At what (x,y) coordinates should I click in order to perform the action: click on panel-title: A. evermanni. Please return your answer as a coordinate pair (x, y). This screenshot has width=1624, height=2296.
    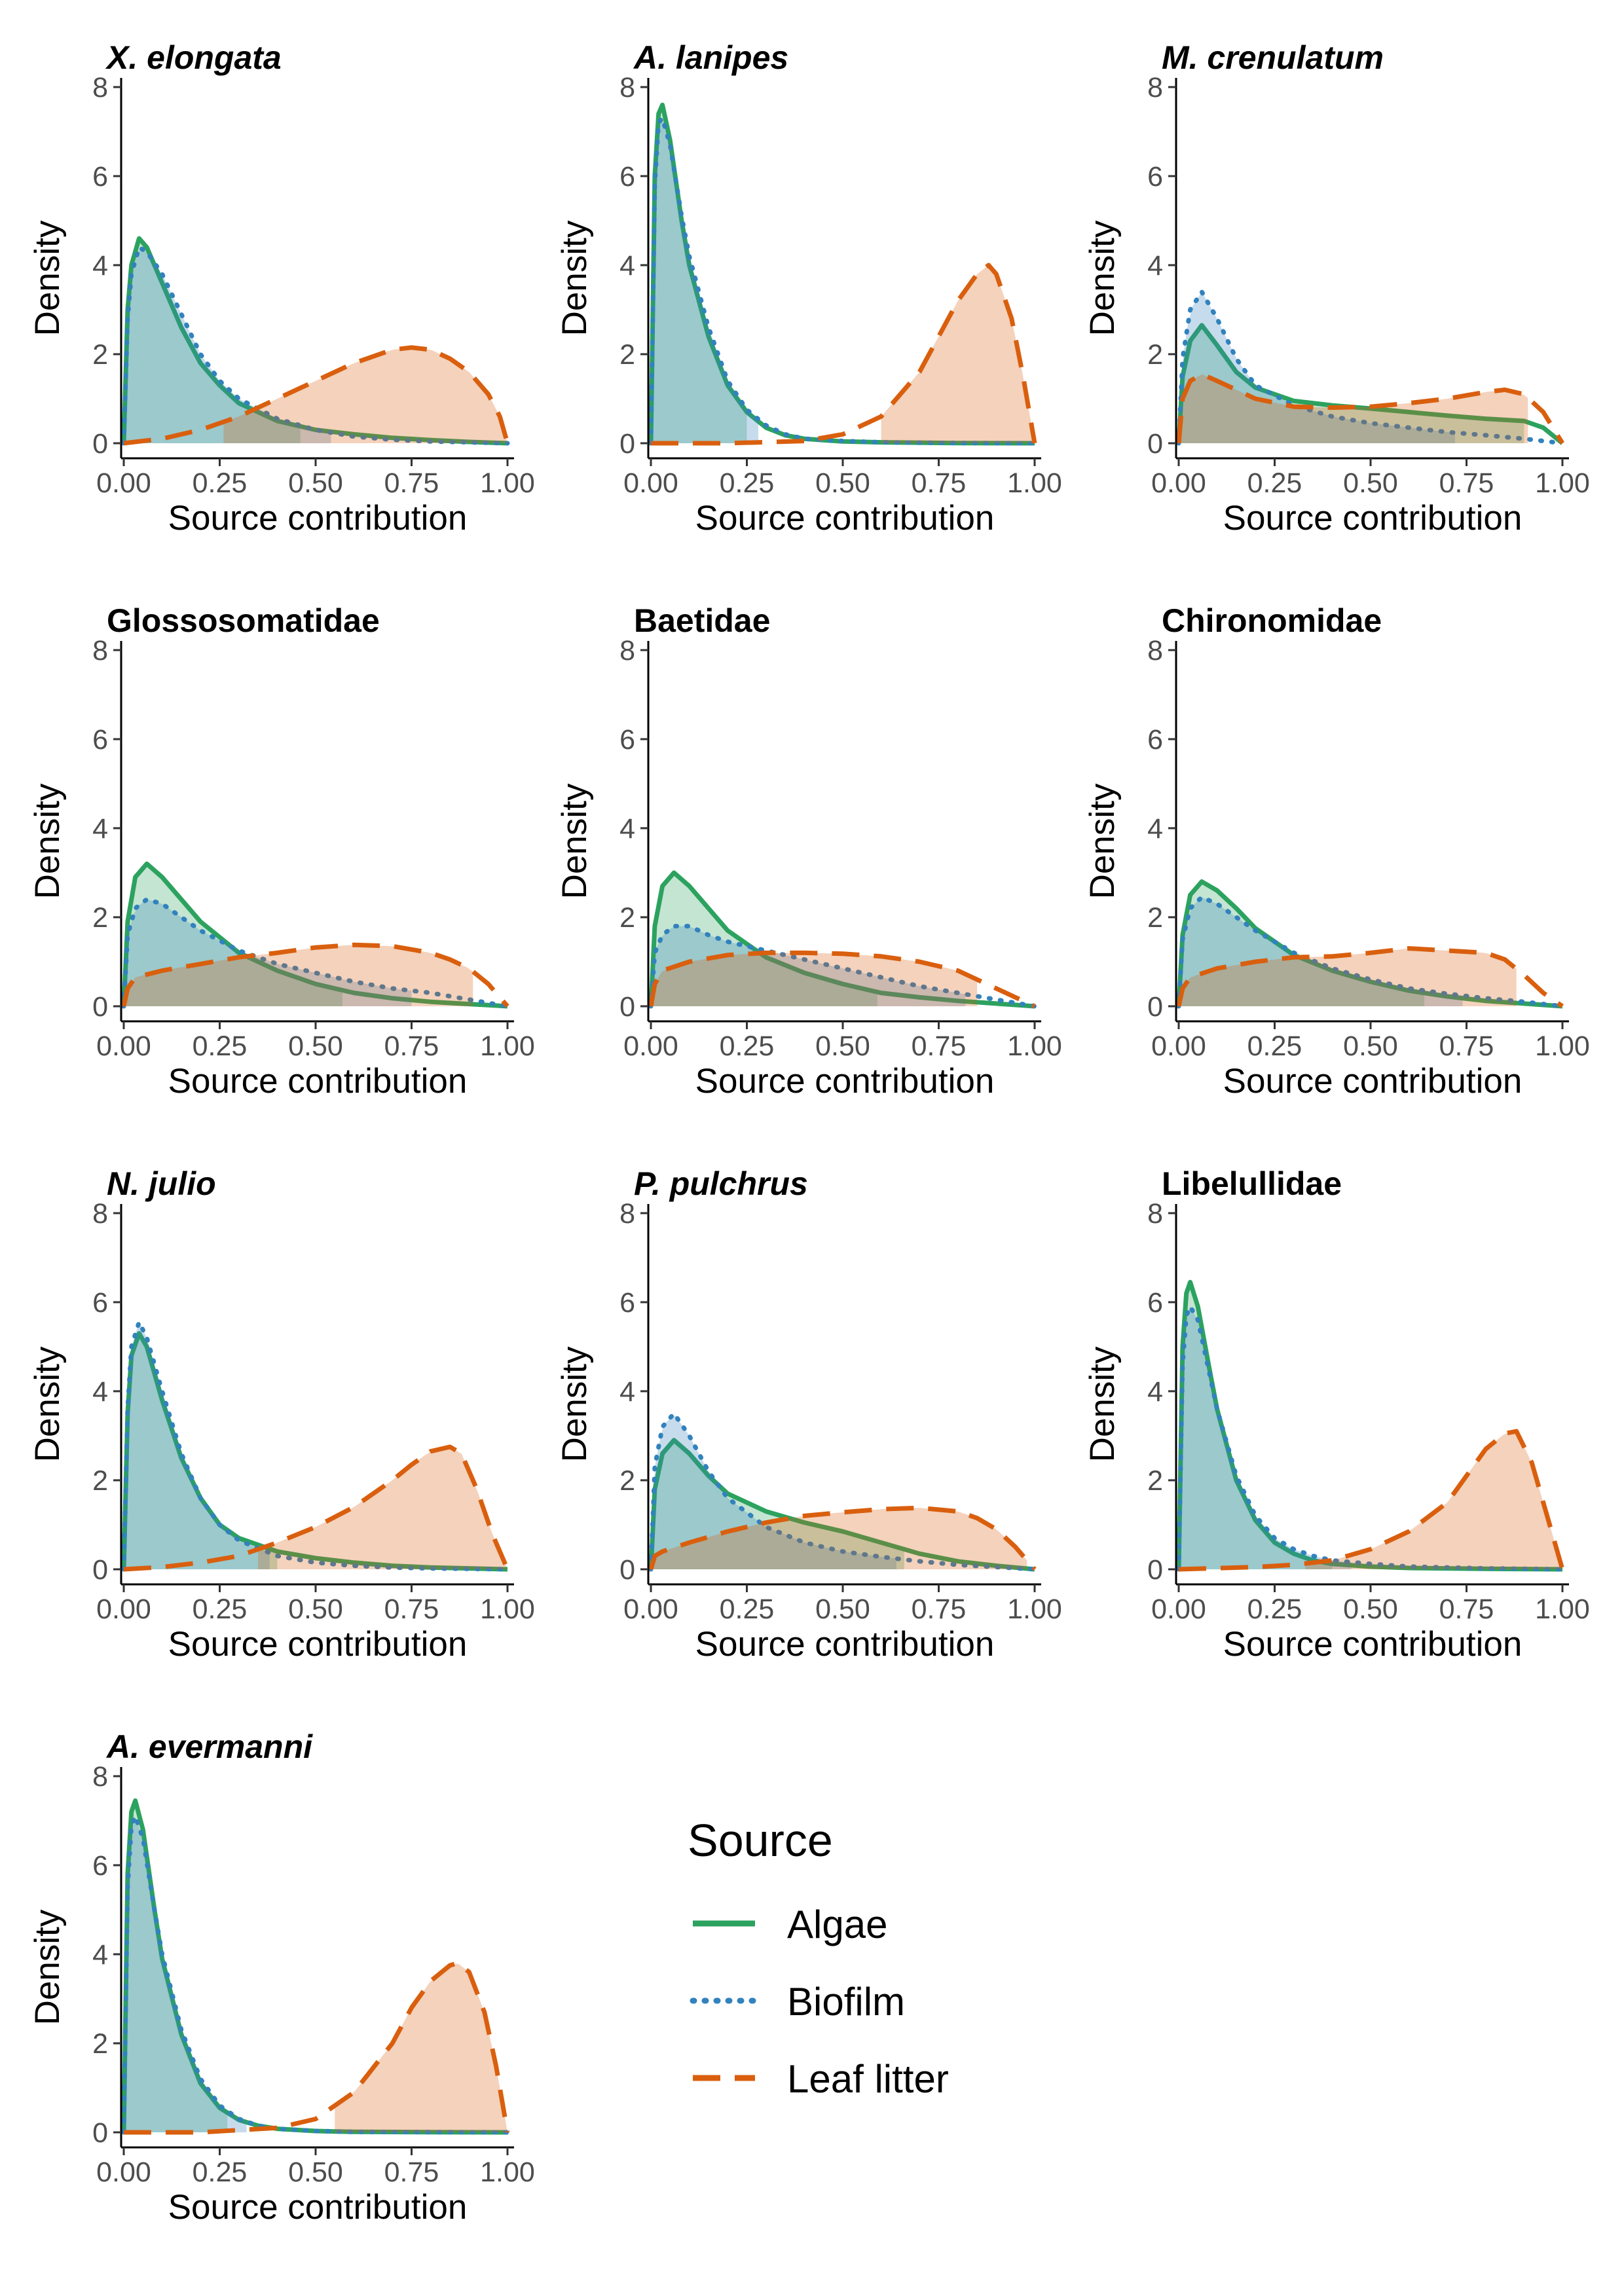
    Looking at the image, I should click on (209, 1746).